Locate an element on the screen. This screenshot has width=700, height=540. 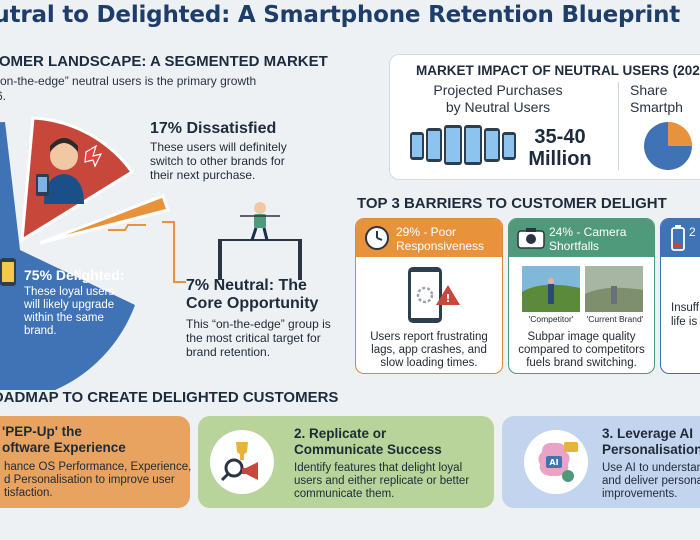
share-label-line2: Smartph is located at coordinates (656, 107).